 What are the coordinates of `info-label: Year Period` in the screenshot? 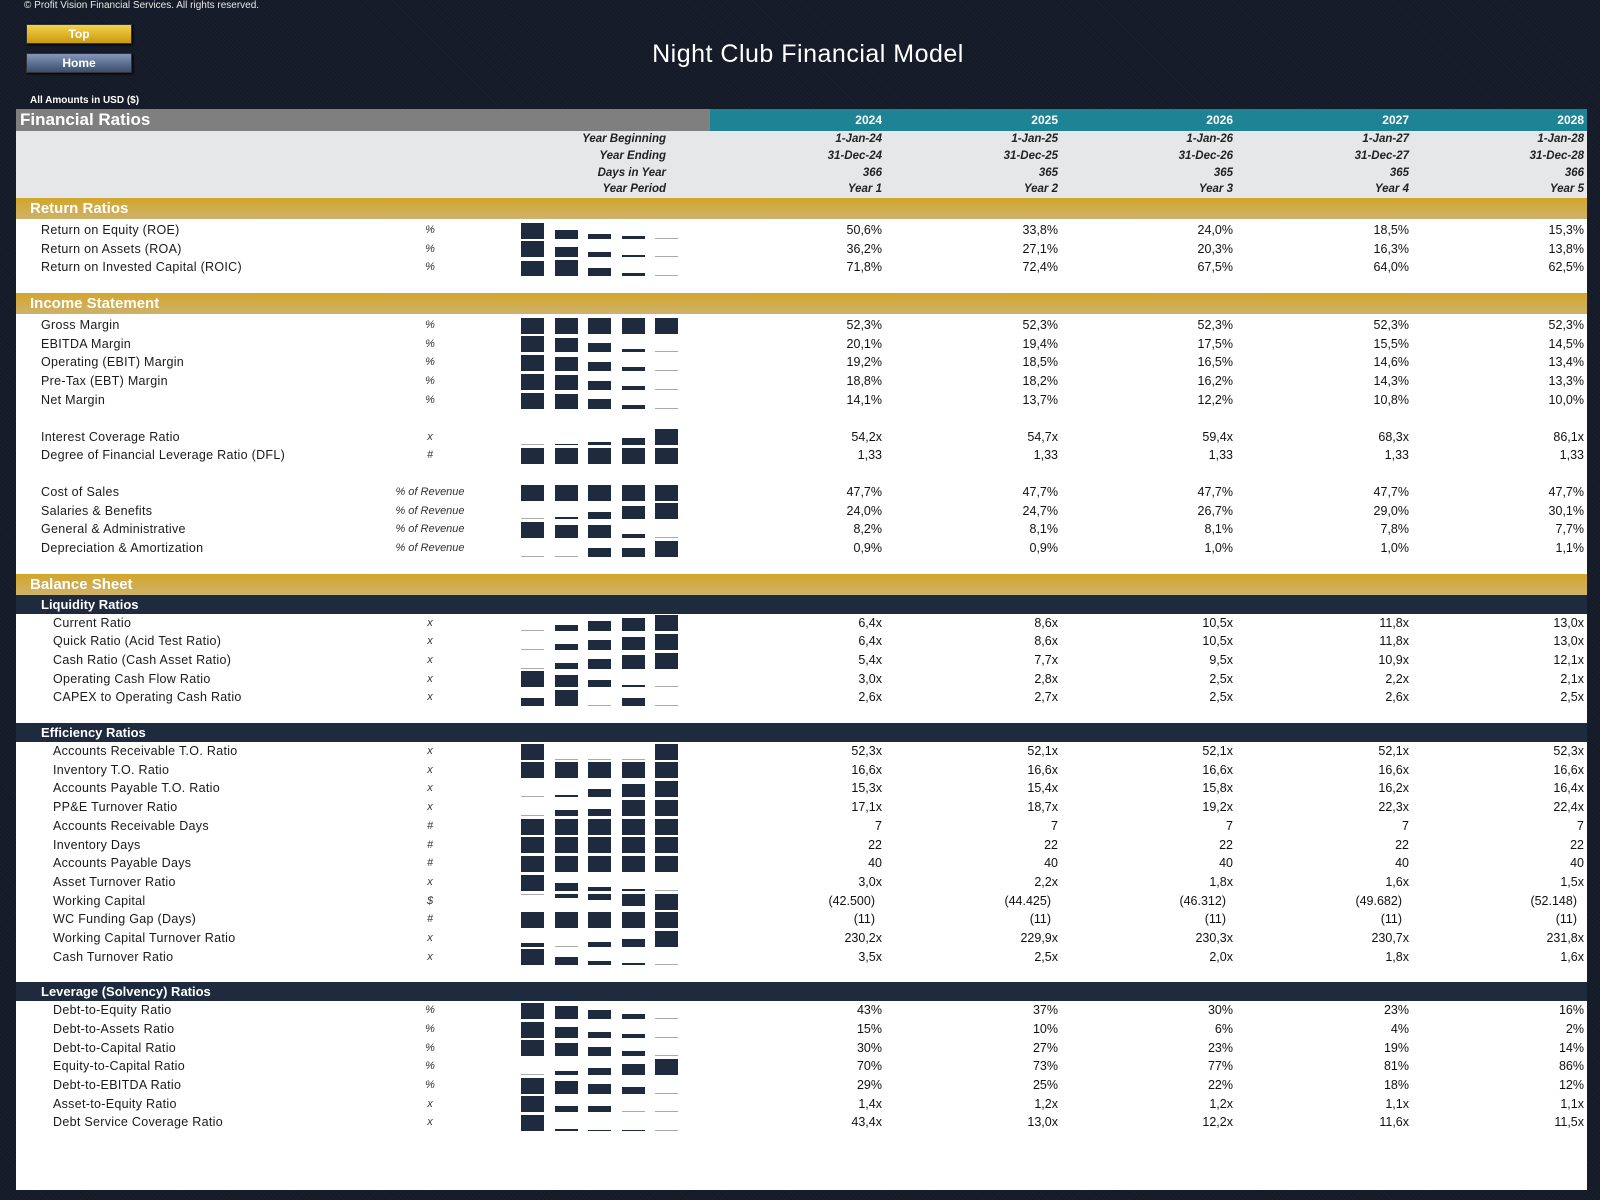 It's located at (634, 189).